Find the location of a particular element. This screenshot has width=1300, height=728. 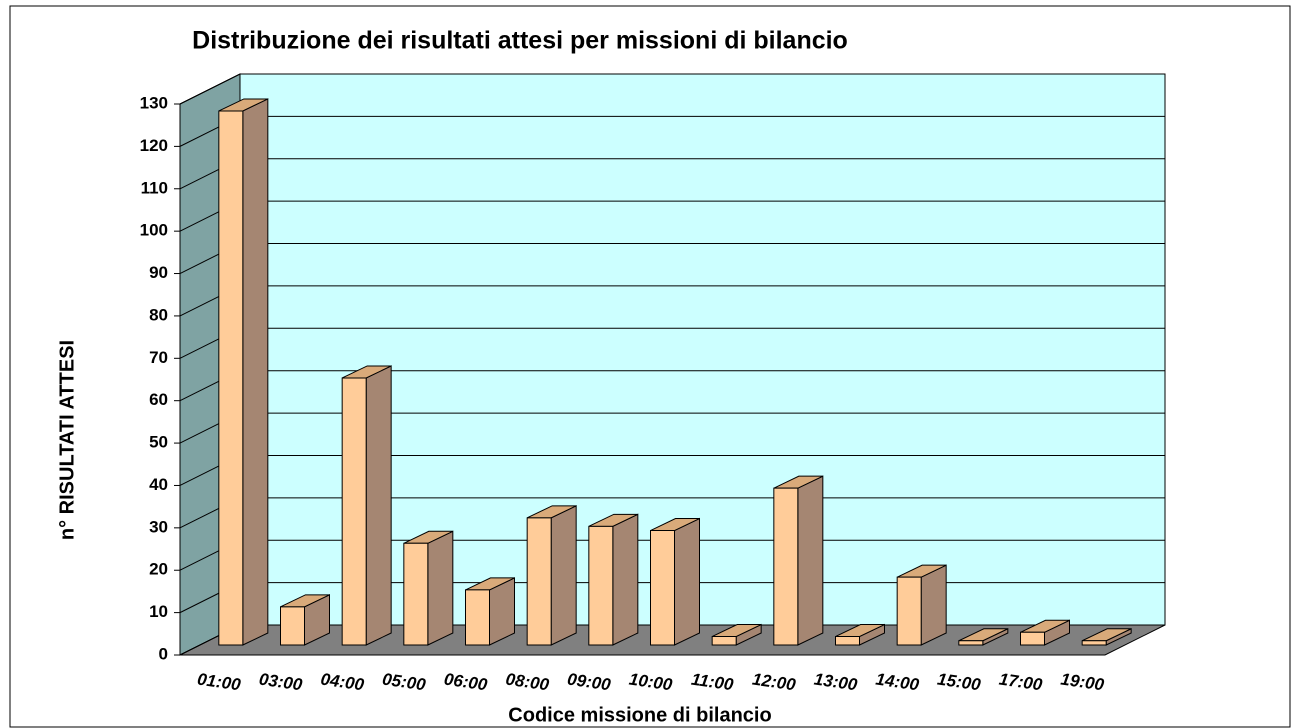

y-tick-label: 100 is located at coordinates (154, 230).